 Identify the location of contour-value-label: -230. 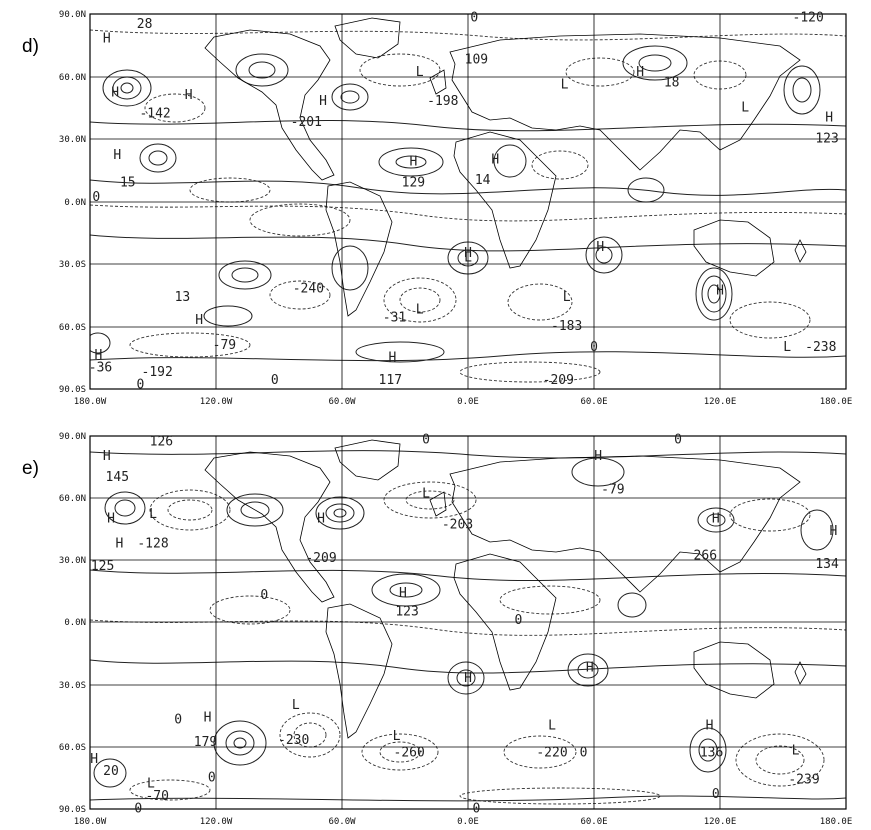
(293, 740).